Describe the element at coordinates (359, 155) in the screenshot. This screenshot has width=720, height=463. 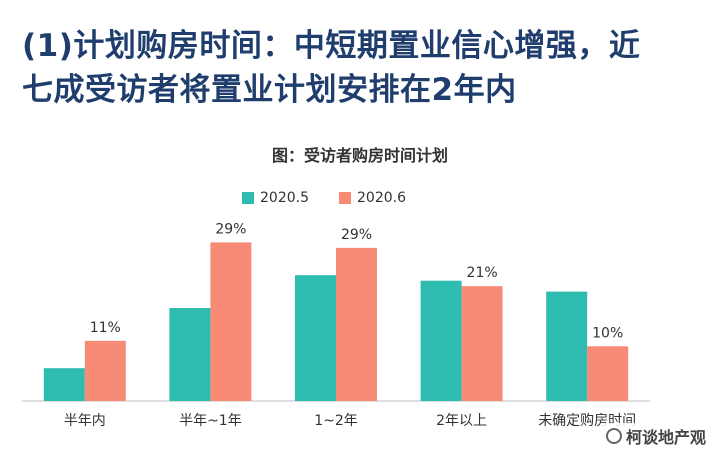
I see `chart-title: 图：受访者购房时间计划` at that location.